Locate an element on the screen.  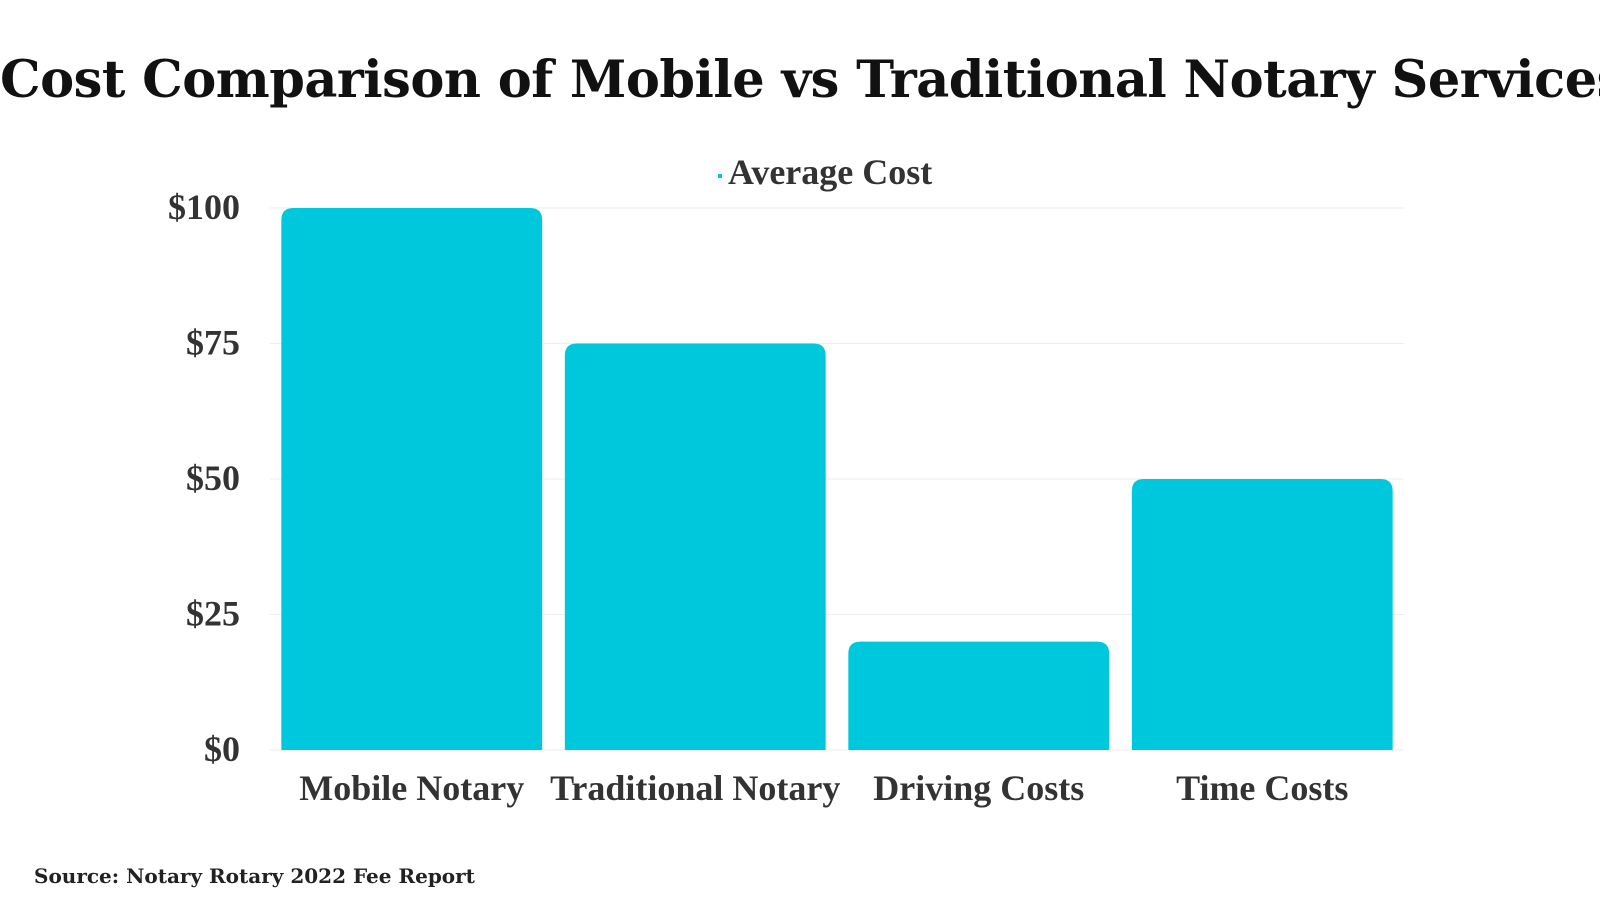
y-axis-tick-labels: $0 $25 $50 $75 $100 is located at coordinates (204, 478).